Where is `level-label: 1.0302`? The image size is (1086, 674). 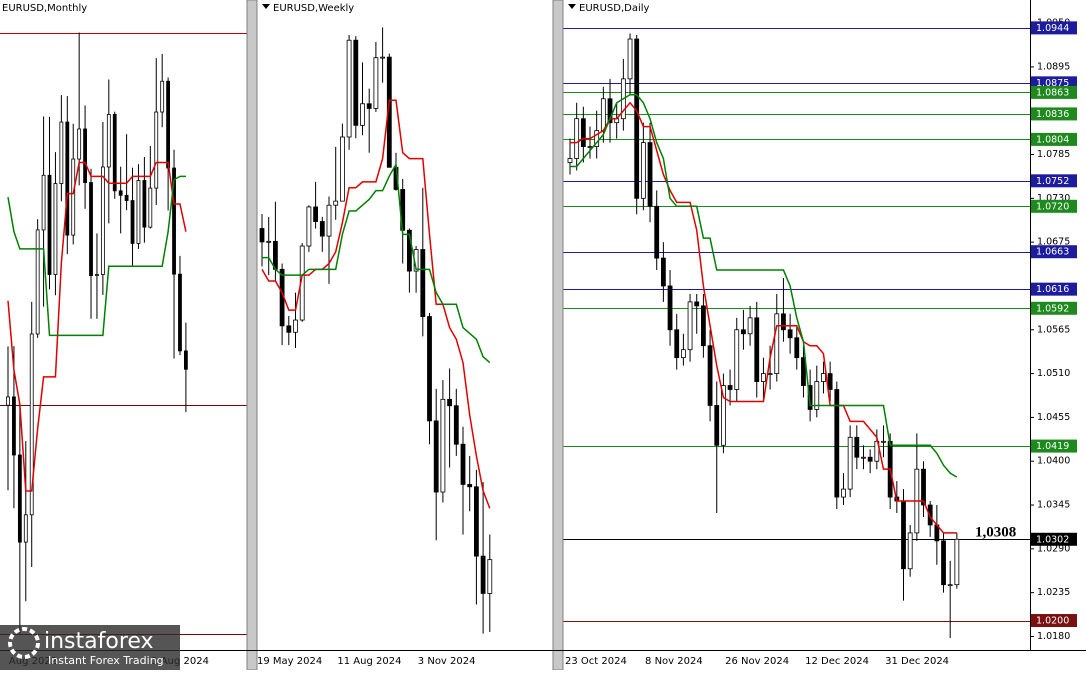 level-label: 1.0302 is located at coordinates (1052, 539).